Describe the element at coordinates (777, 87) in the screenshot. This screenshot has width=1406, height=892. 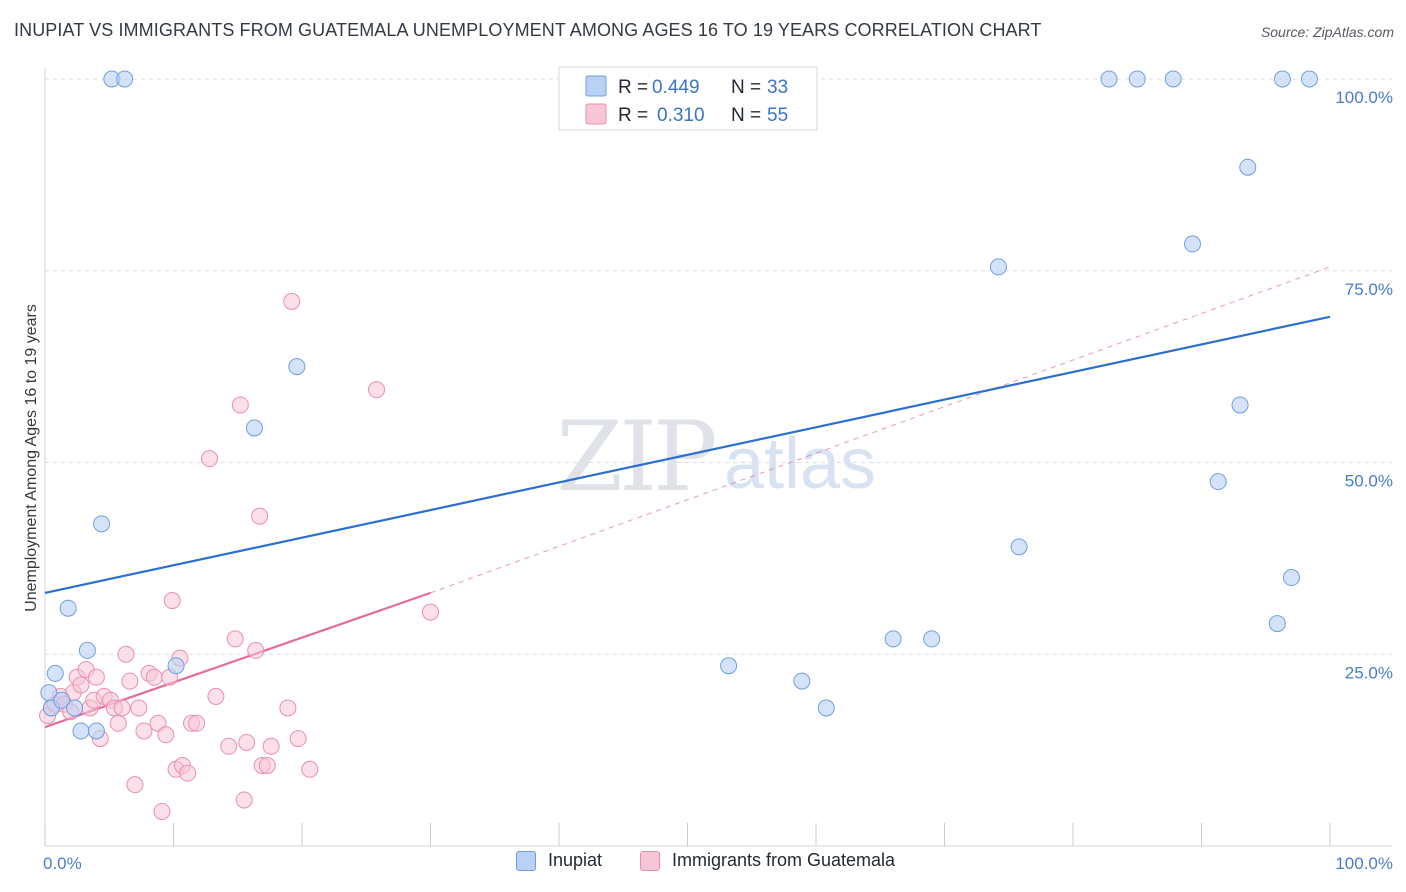
I see `legend-n-value: 33` at that location.